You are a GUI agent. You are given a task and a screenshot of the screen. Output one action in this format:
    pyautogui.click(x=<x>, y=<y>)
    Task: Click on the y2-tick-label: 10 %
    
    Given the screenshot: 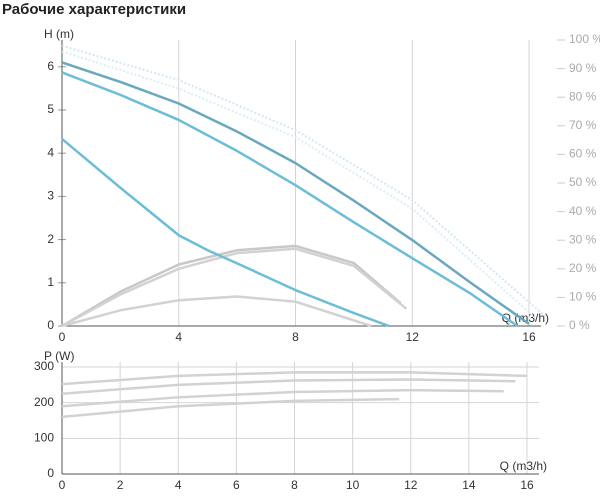 What is the action you would take?
    pyautogui.click(x=583, y=297)
    